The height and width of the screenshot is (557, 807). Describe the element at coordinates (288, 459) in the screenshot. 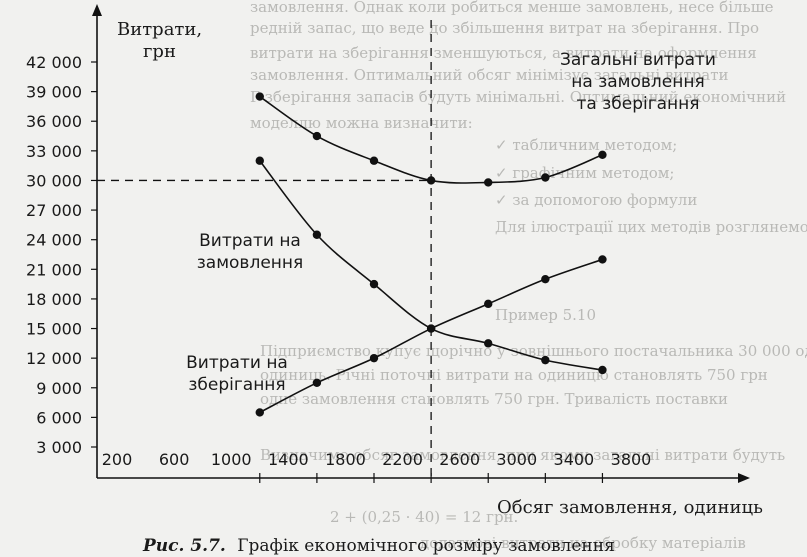

I see `x-tick-label: 1400` at that location.